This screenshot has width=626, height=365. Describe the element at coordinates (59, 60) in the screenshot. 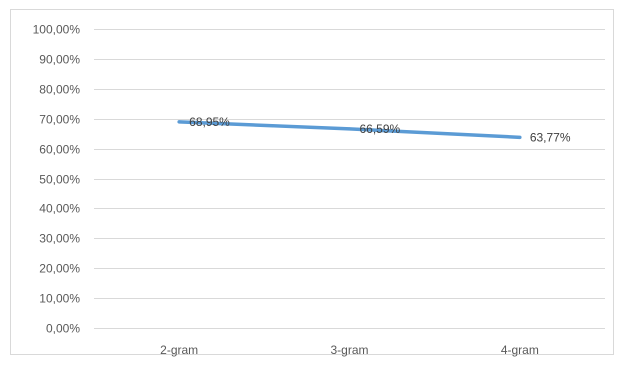

I see `y-tick-label: 90,00%` at that location.